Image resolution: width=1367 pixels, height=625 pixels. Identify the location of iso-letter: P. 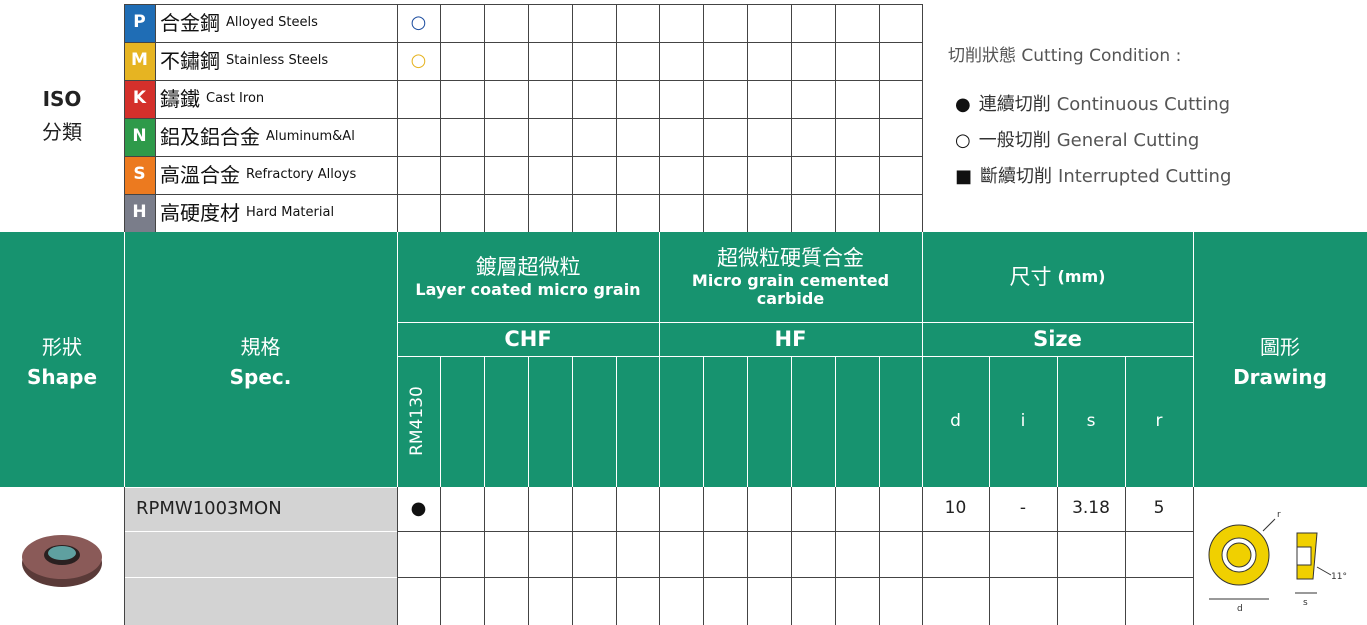
(139, 23).